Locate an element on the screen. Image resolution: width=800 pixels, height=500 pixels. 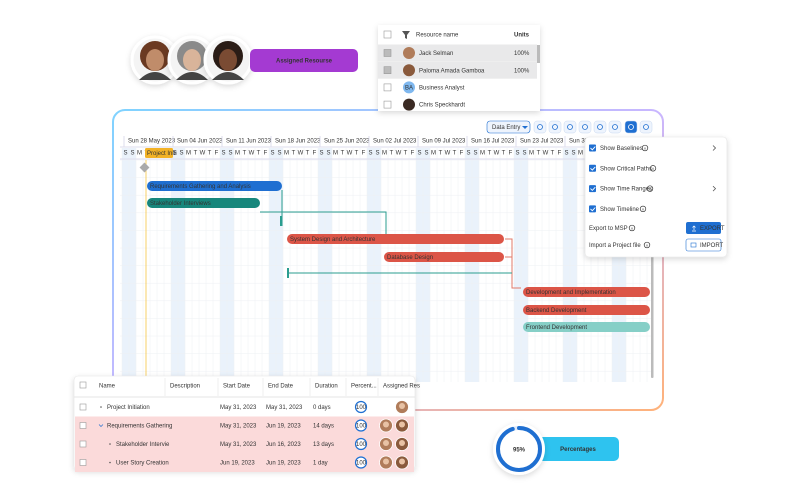
task-label: Frontend Development is located at coordinates (556, 328).